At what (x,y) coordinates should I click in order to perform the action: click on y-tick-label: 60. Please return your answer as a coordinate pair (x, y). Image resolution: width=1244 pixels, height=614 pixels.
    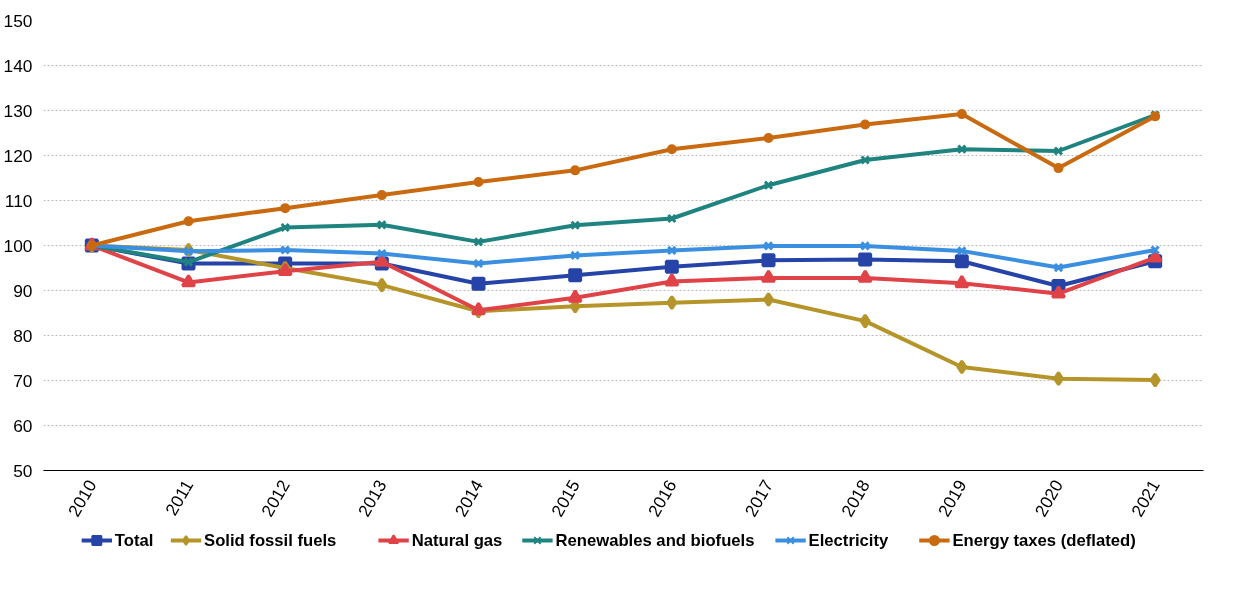
    Looking at the image, I should click on (23, 425).